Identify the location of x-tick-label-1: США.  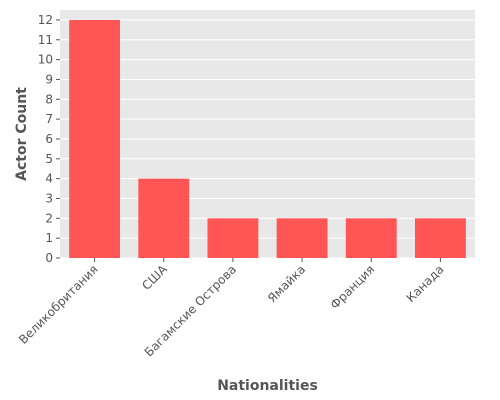
(154, 277).